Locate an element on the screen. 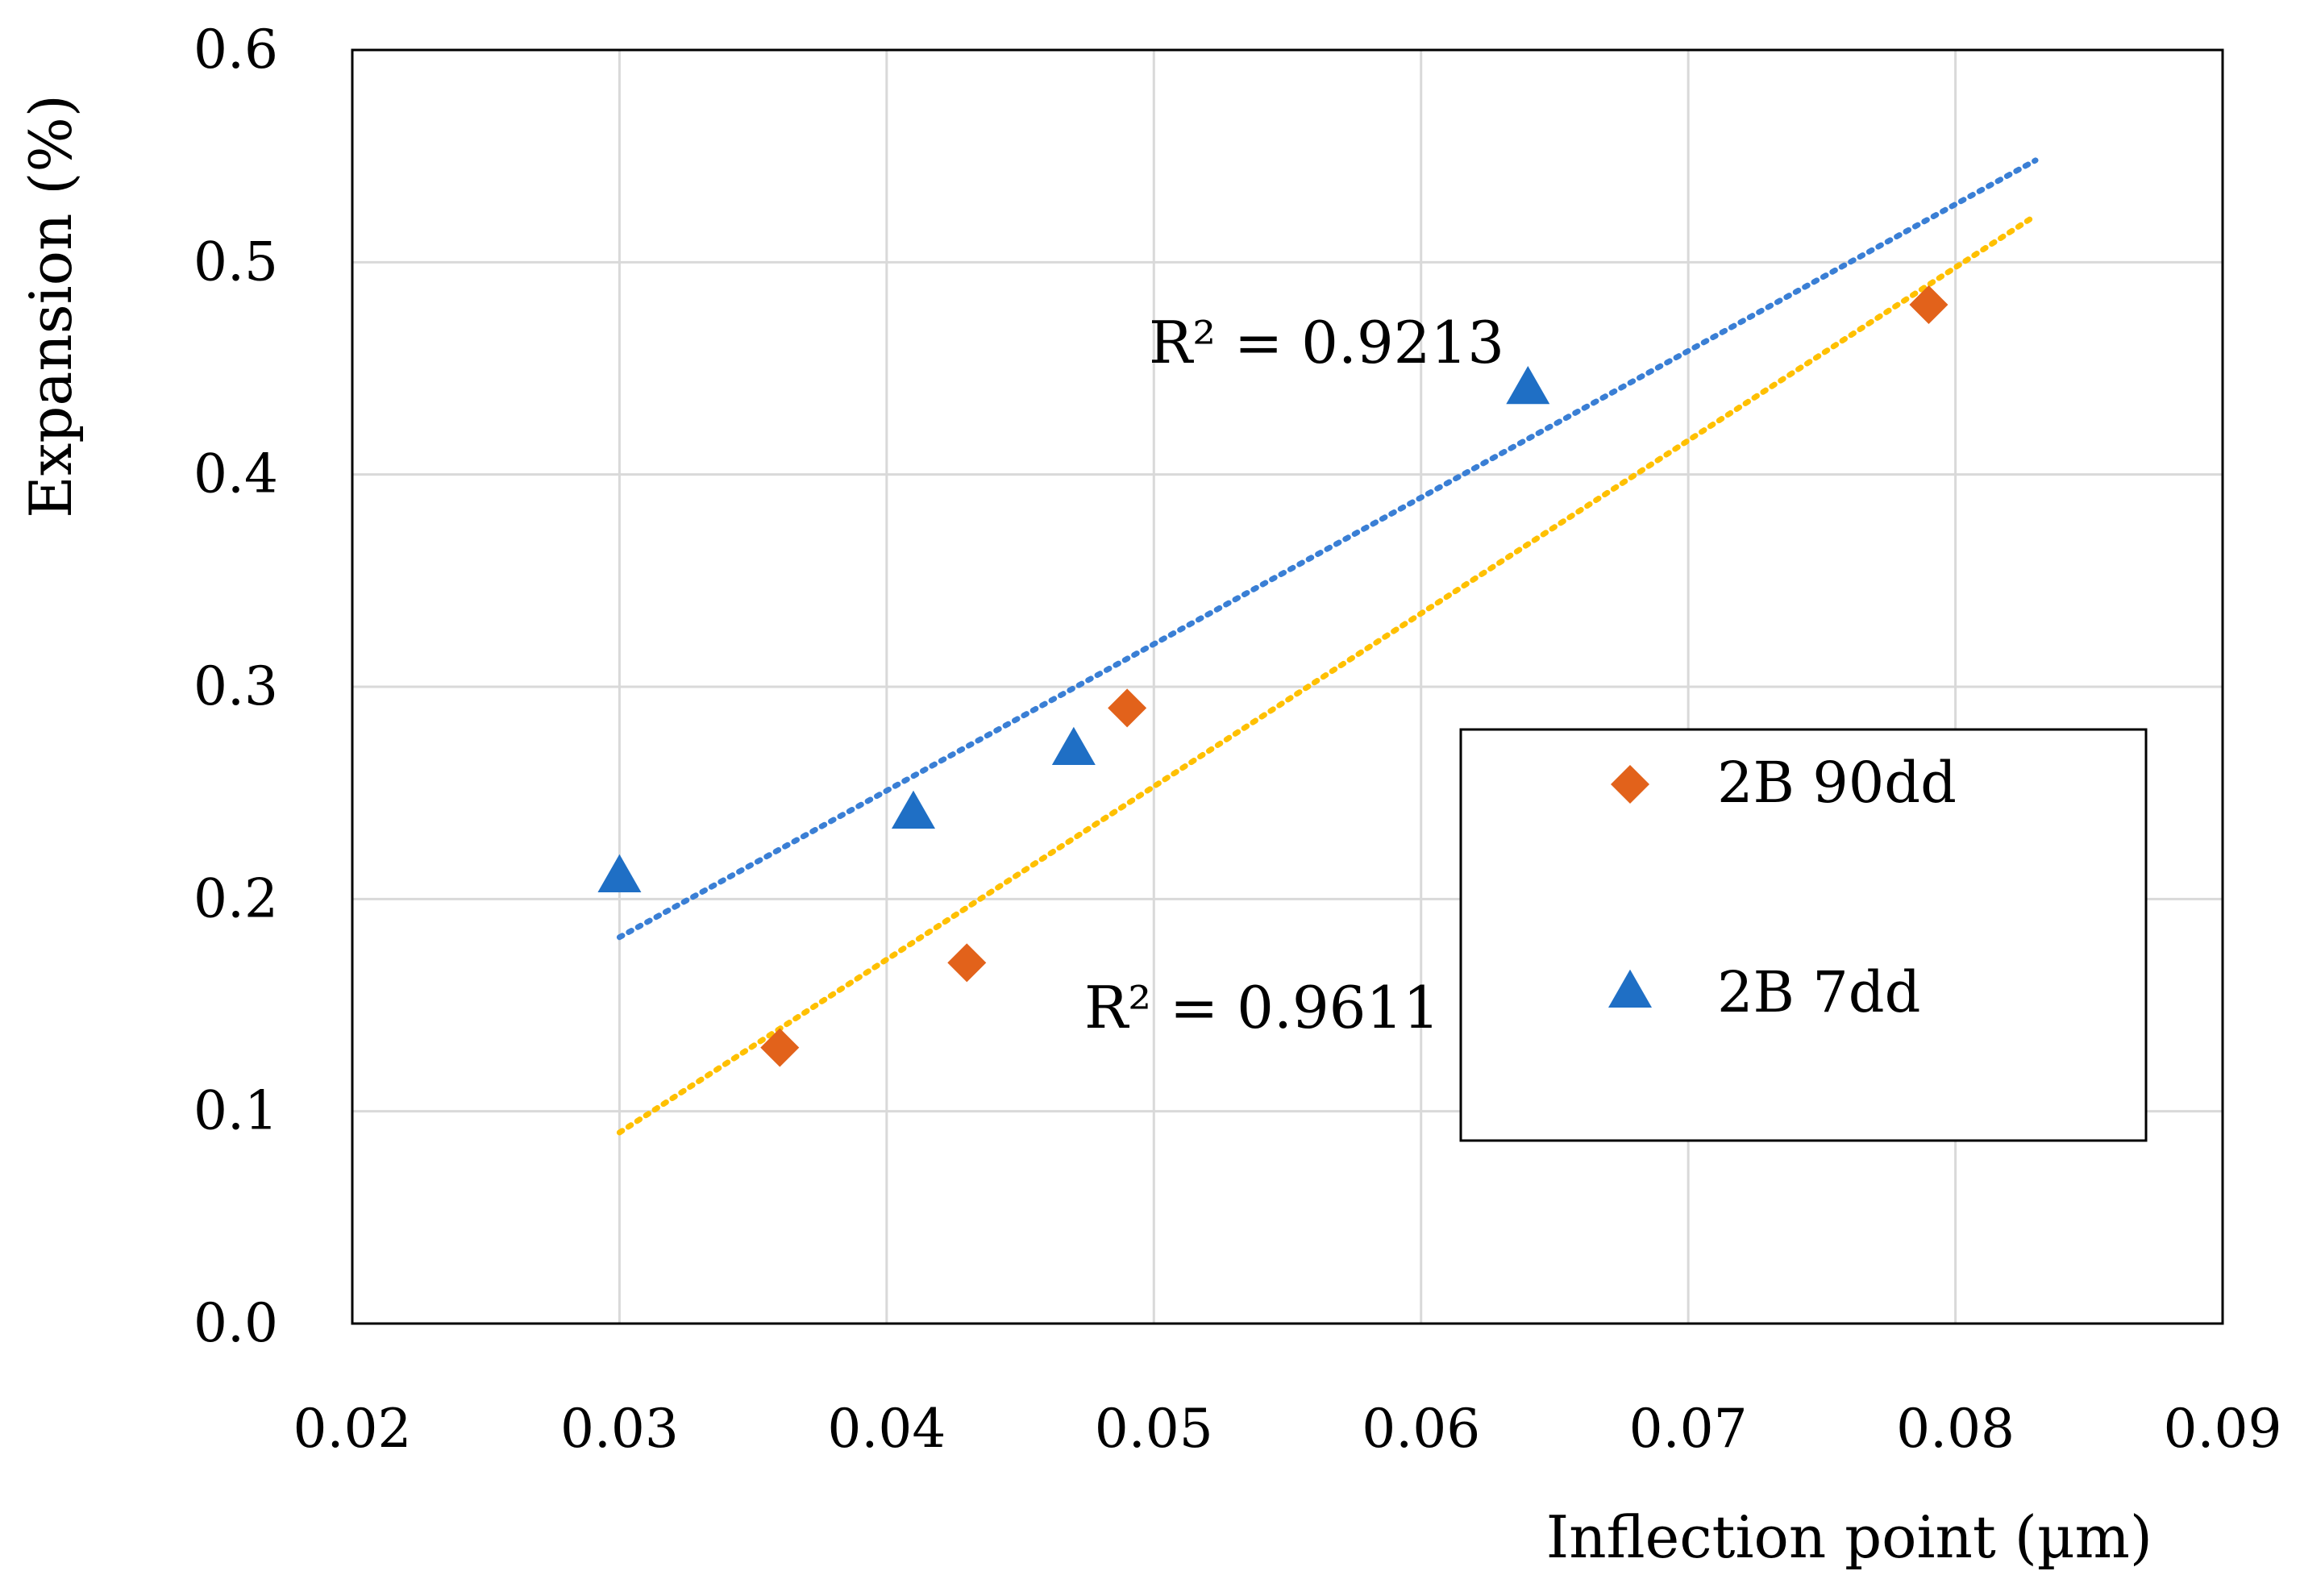  y-tick-label: 0.6 is located at coordinates (235, 50).